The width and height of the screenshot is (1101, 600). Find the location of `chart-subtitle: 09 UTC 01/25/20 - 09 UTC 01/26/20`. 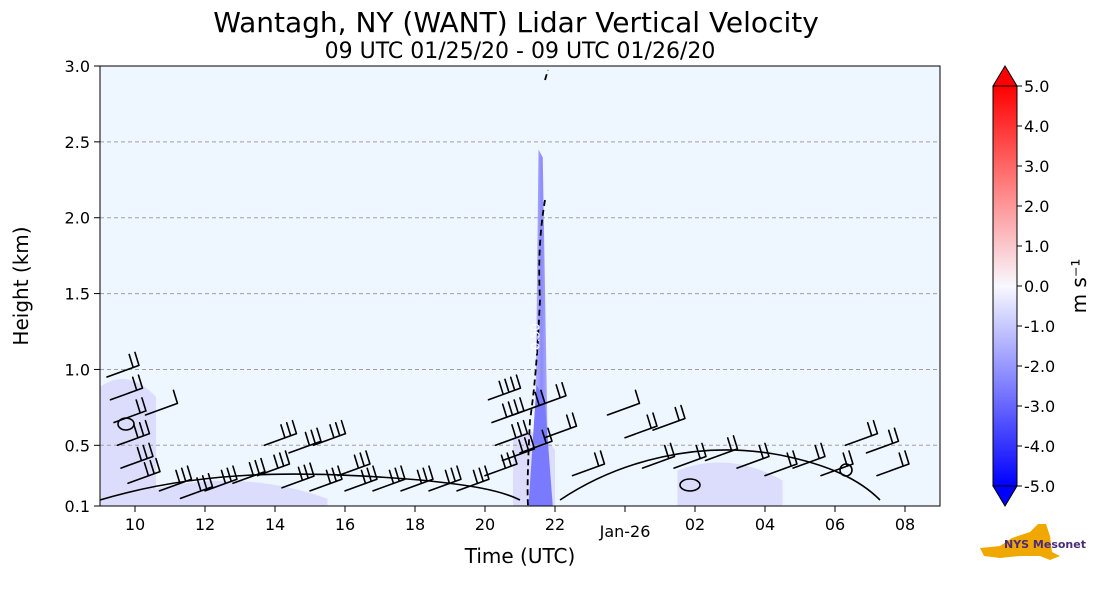

chart-subtitle: 09 UTC 01/25/20 - 09 UTC 01/26/20 is located at coordinates (520, 51).